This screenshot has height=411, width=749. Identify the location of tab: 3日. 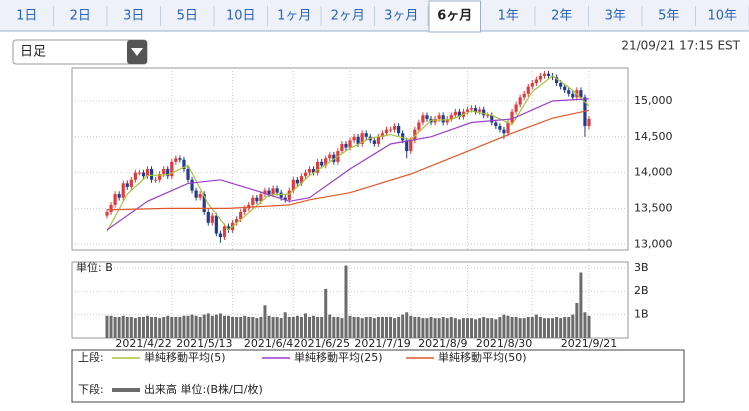
(133, 16).